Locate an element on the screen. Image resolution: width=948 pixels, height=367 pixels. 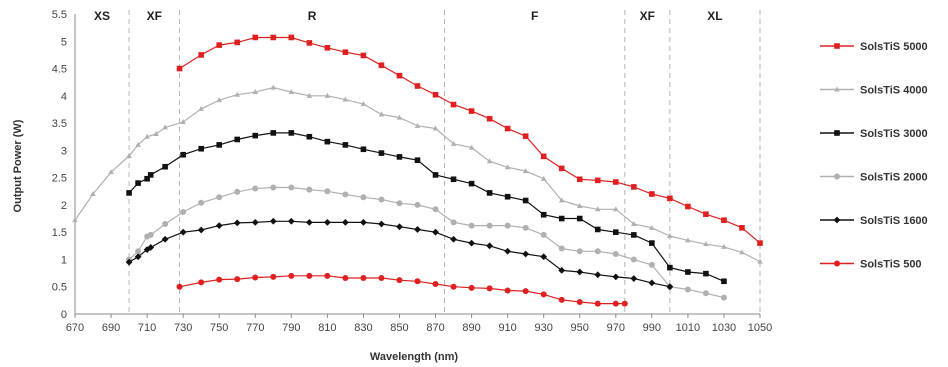
x-tick-label: 670 is located at coordinates (75, 328).